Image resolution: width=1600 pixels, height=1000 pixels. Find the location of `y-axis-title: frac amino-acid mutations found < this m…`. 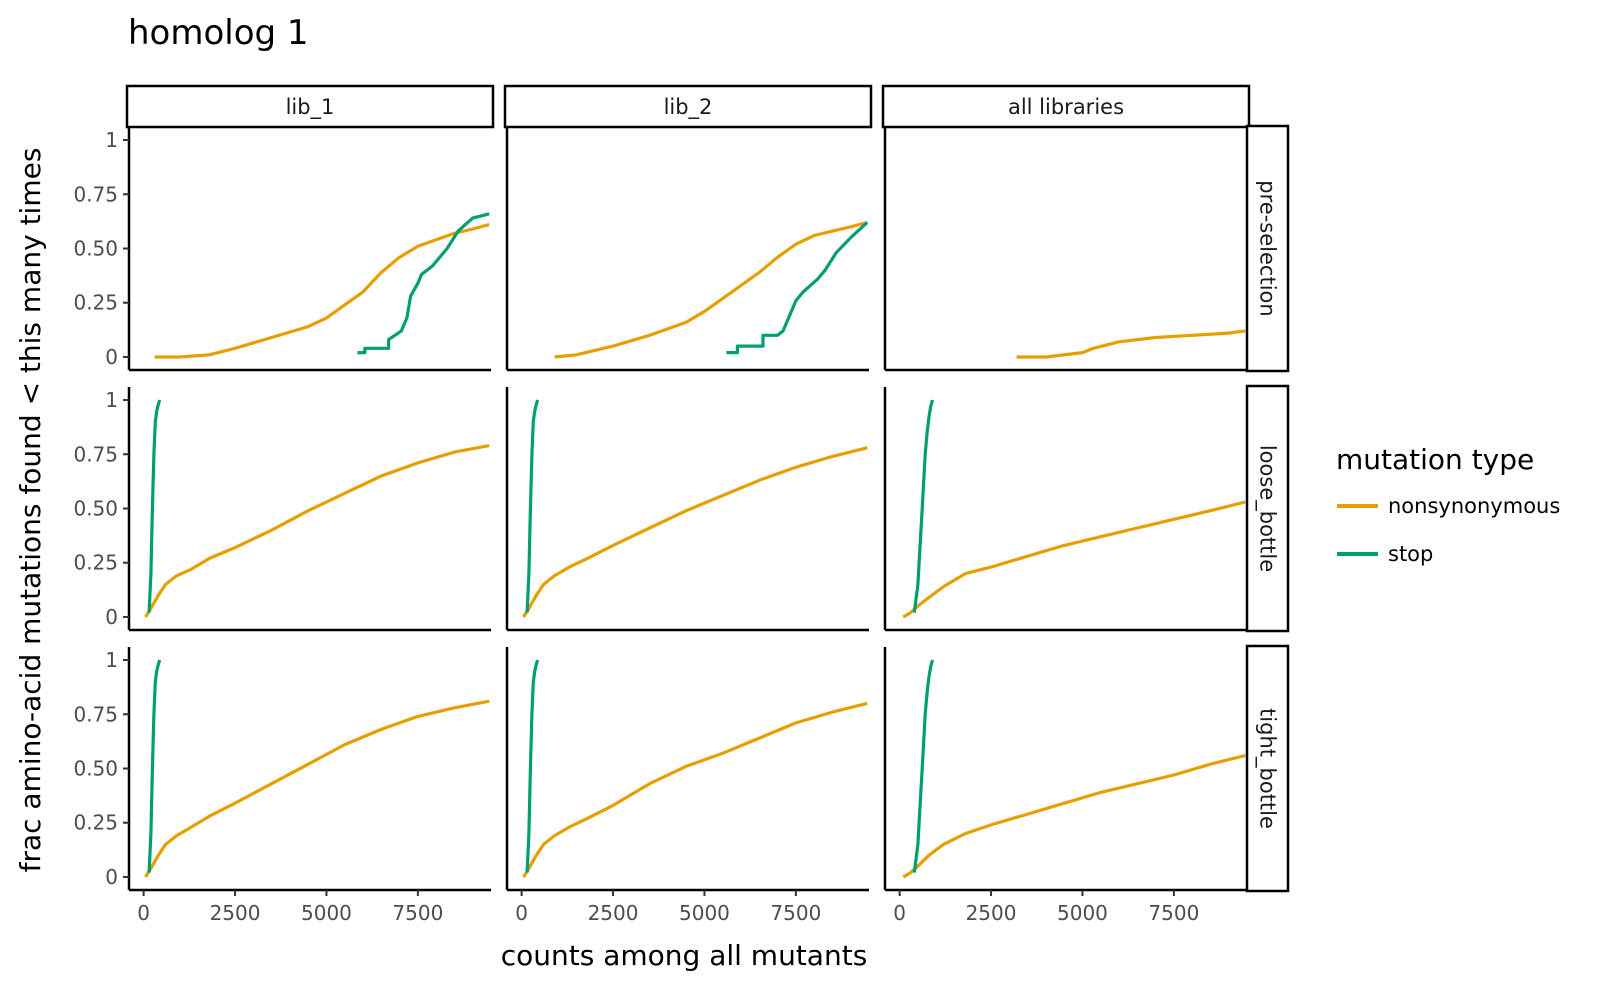

y-axis-title: frac amino-acid mutations found < this m… is located at coordinates (30, 510).